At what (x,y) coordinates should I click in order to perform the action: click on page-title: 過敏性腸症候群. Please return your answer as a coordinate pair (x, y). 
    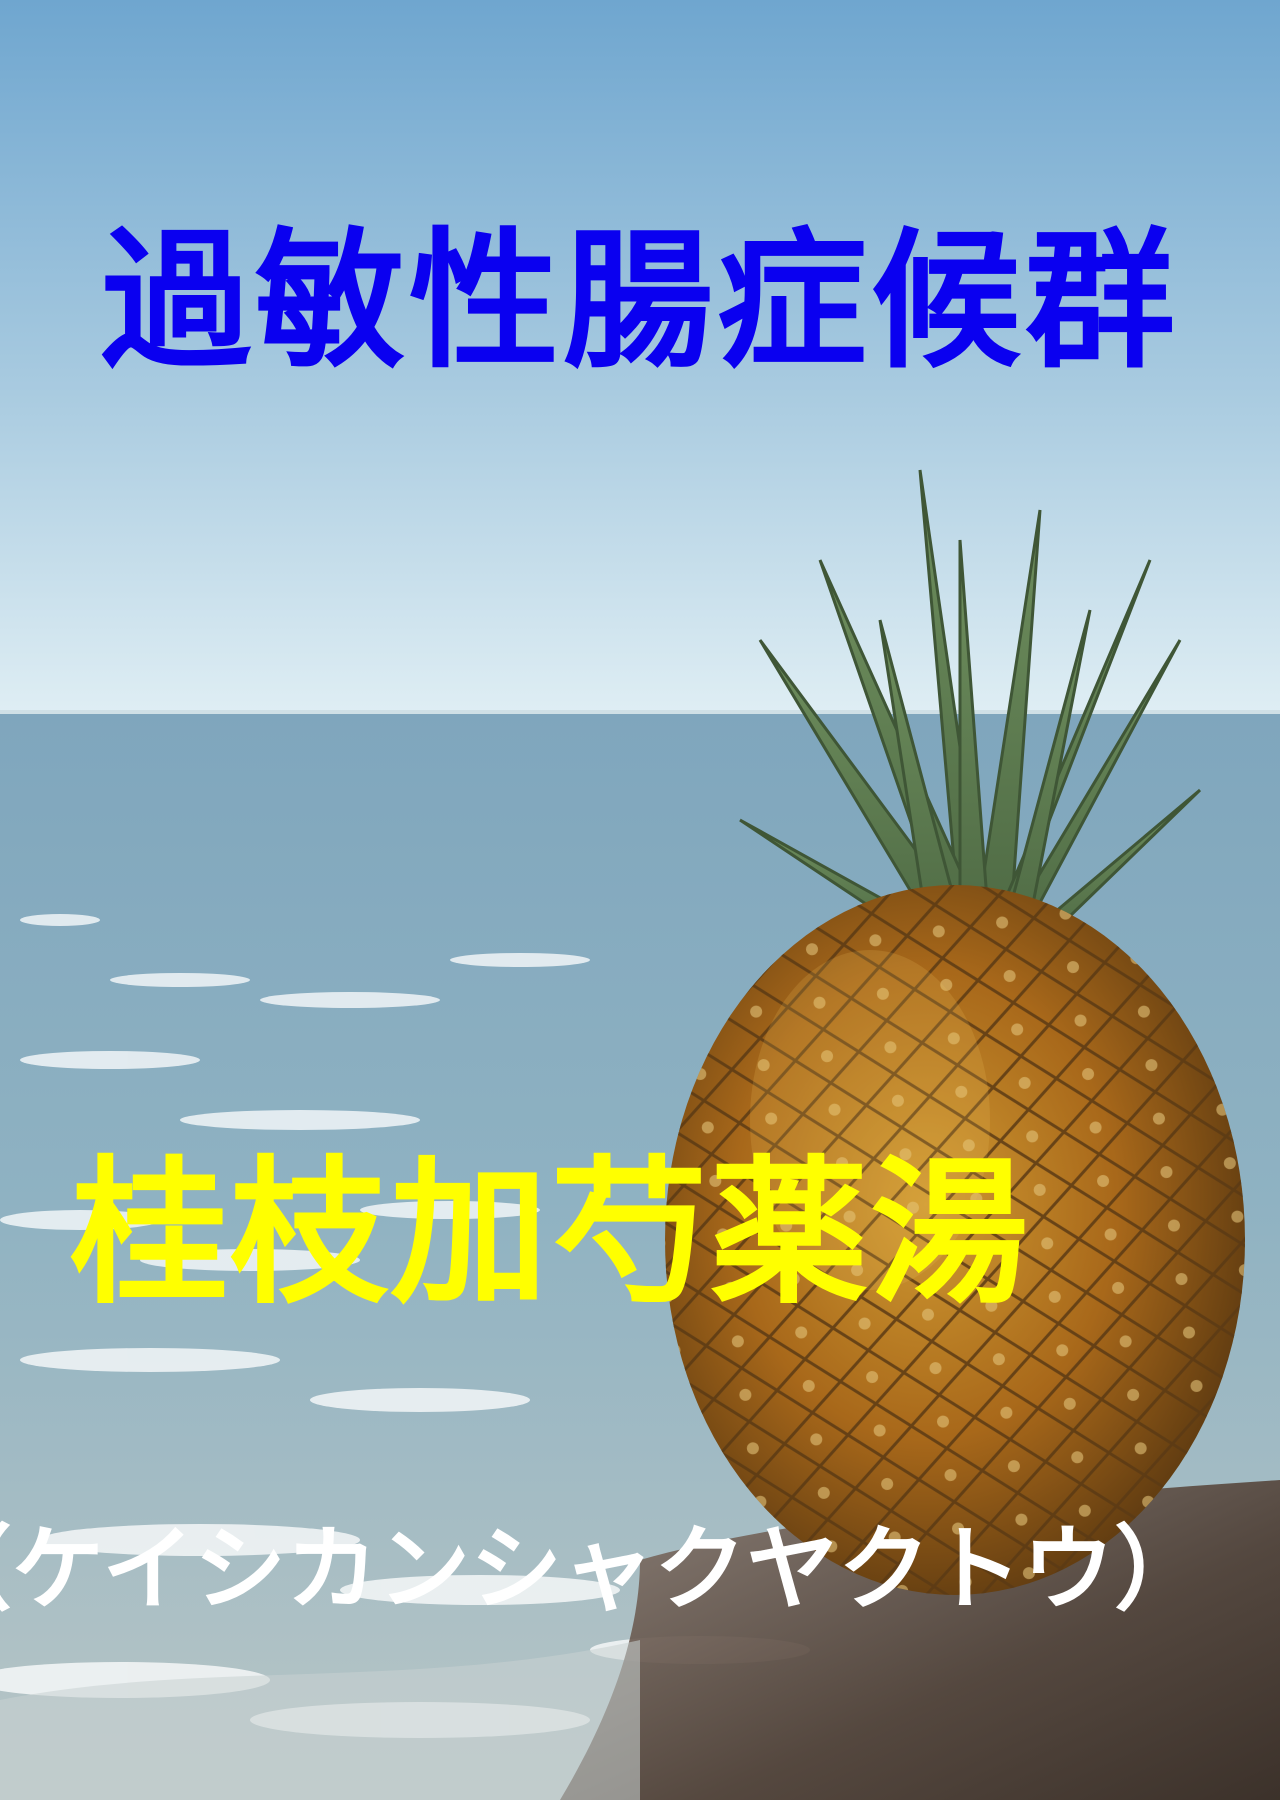
    Looking at the image, I should click on (639, 302).